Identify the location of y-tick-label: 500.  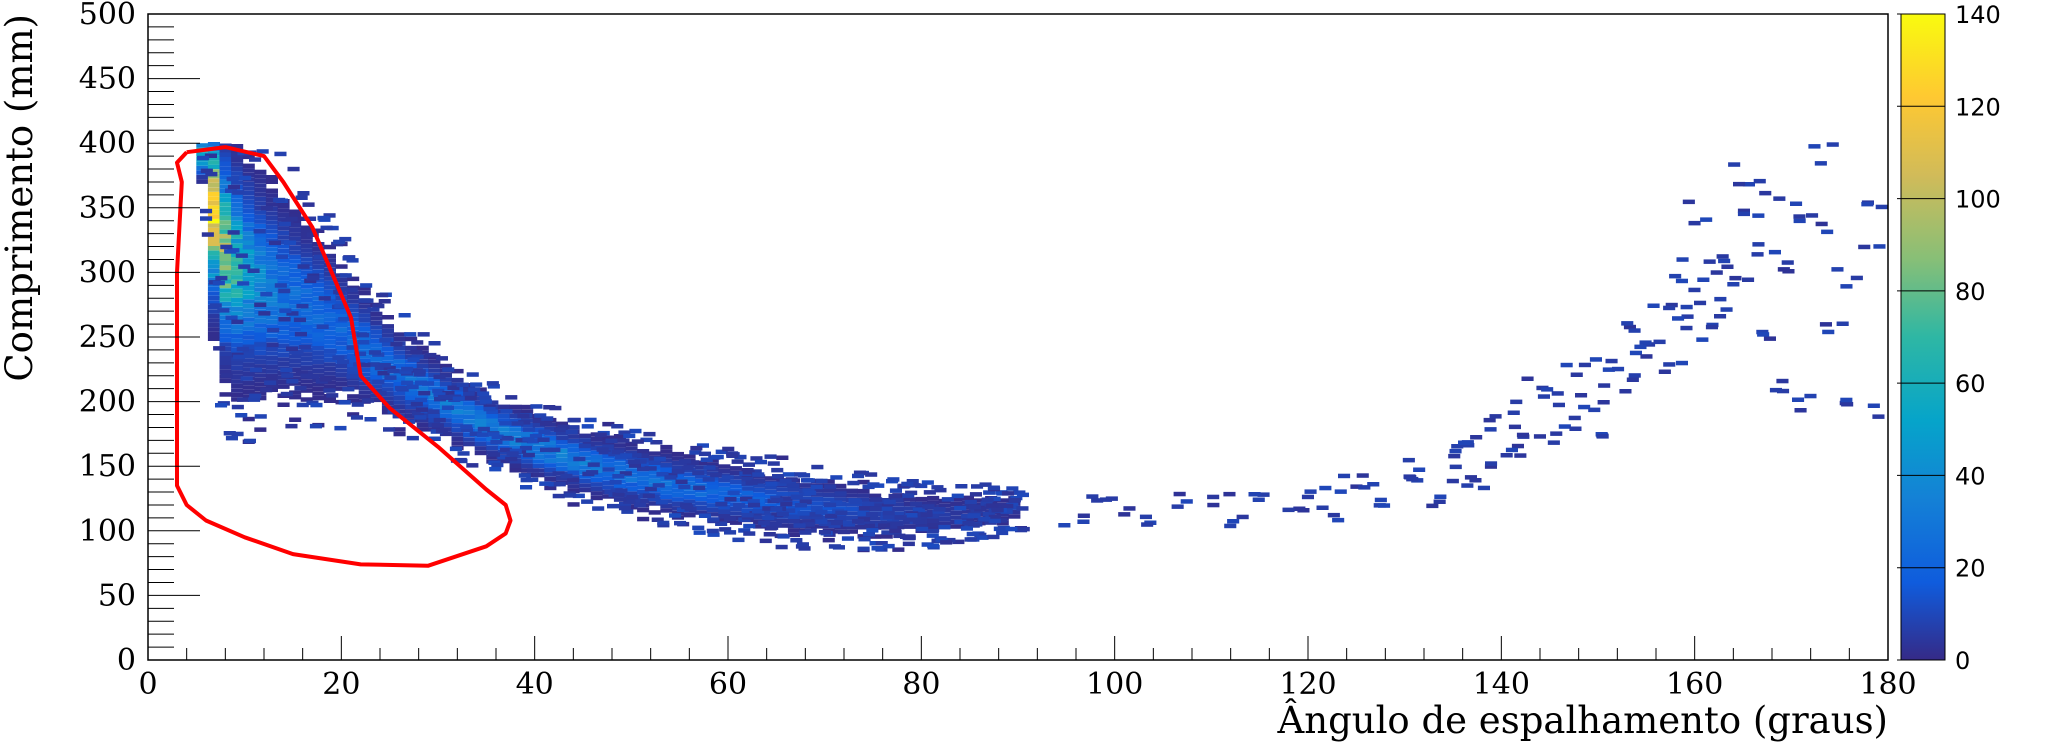
(107, 16).